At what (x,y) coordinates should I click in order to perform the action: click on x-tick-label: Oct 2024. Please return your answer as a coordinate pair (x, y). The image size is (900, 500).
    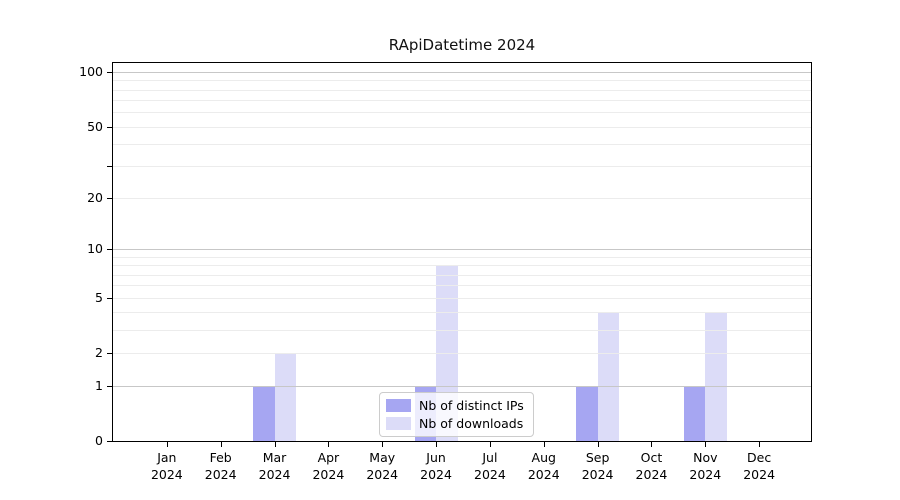
    Looking at the image, I should click on (651, 466).